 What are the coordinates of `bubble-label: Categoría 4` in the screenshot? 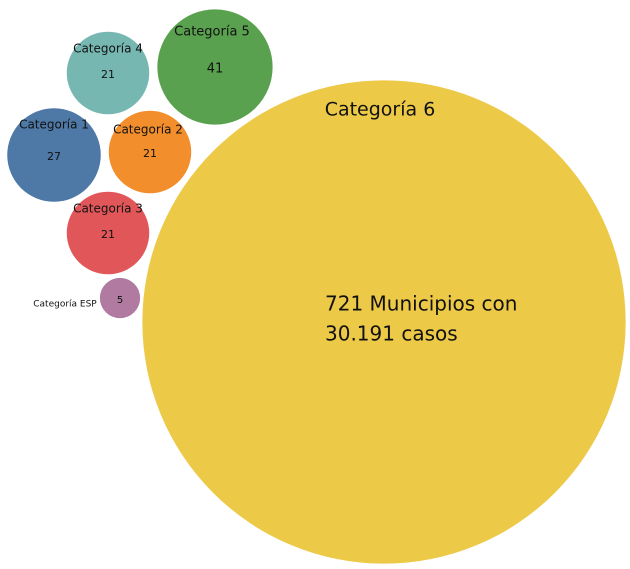 It's located at (108, 49).